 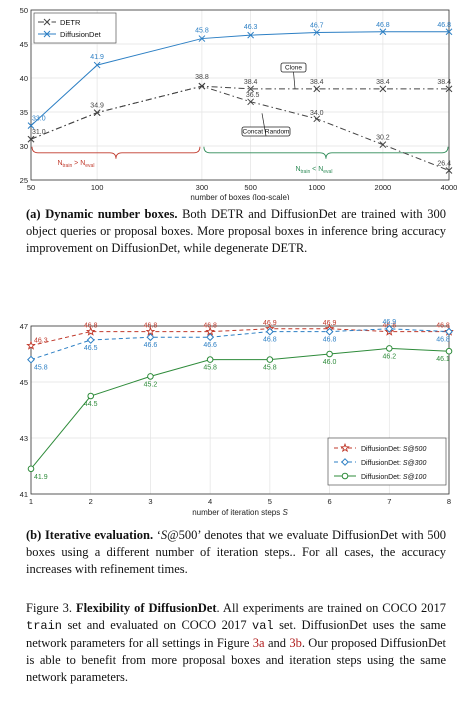 What do you see at coordinates (240, 512) in the screenshot?
I see `x-axis-label: number of iteration steps S` at bounding box center [240, 512].